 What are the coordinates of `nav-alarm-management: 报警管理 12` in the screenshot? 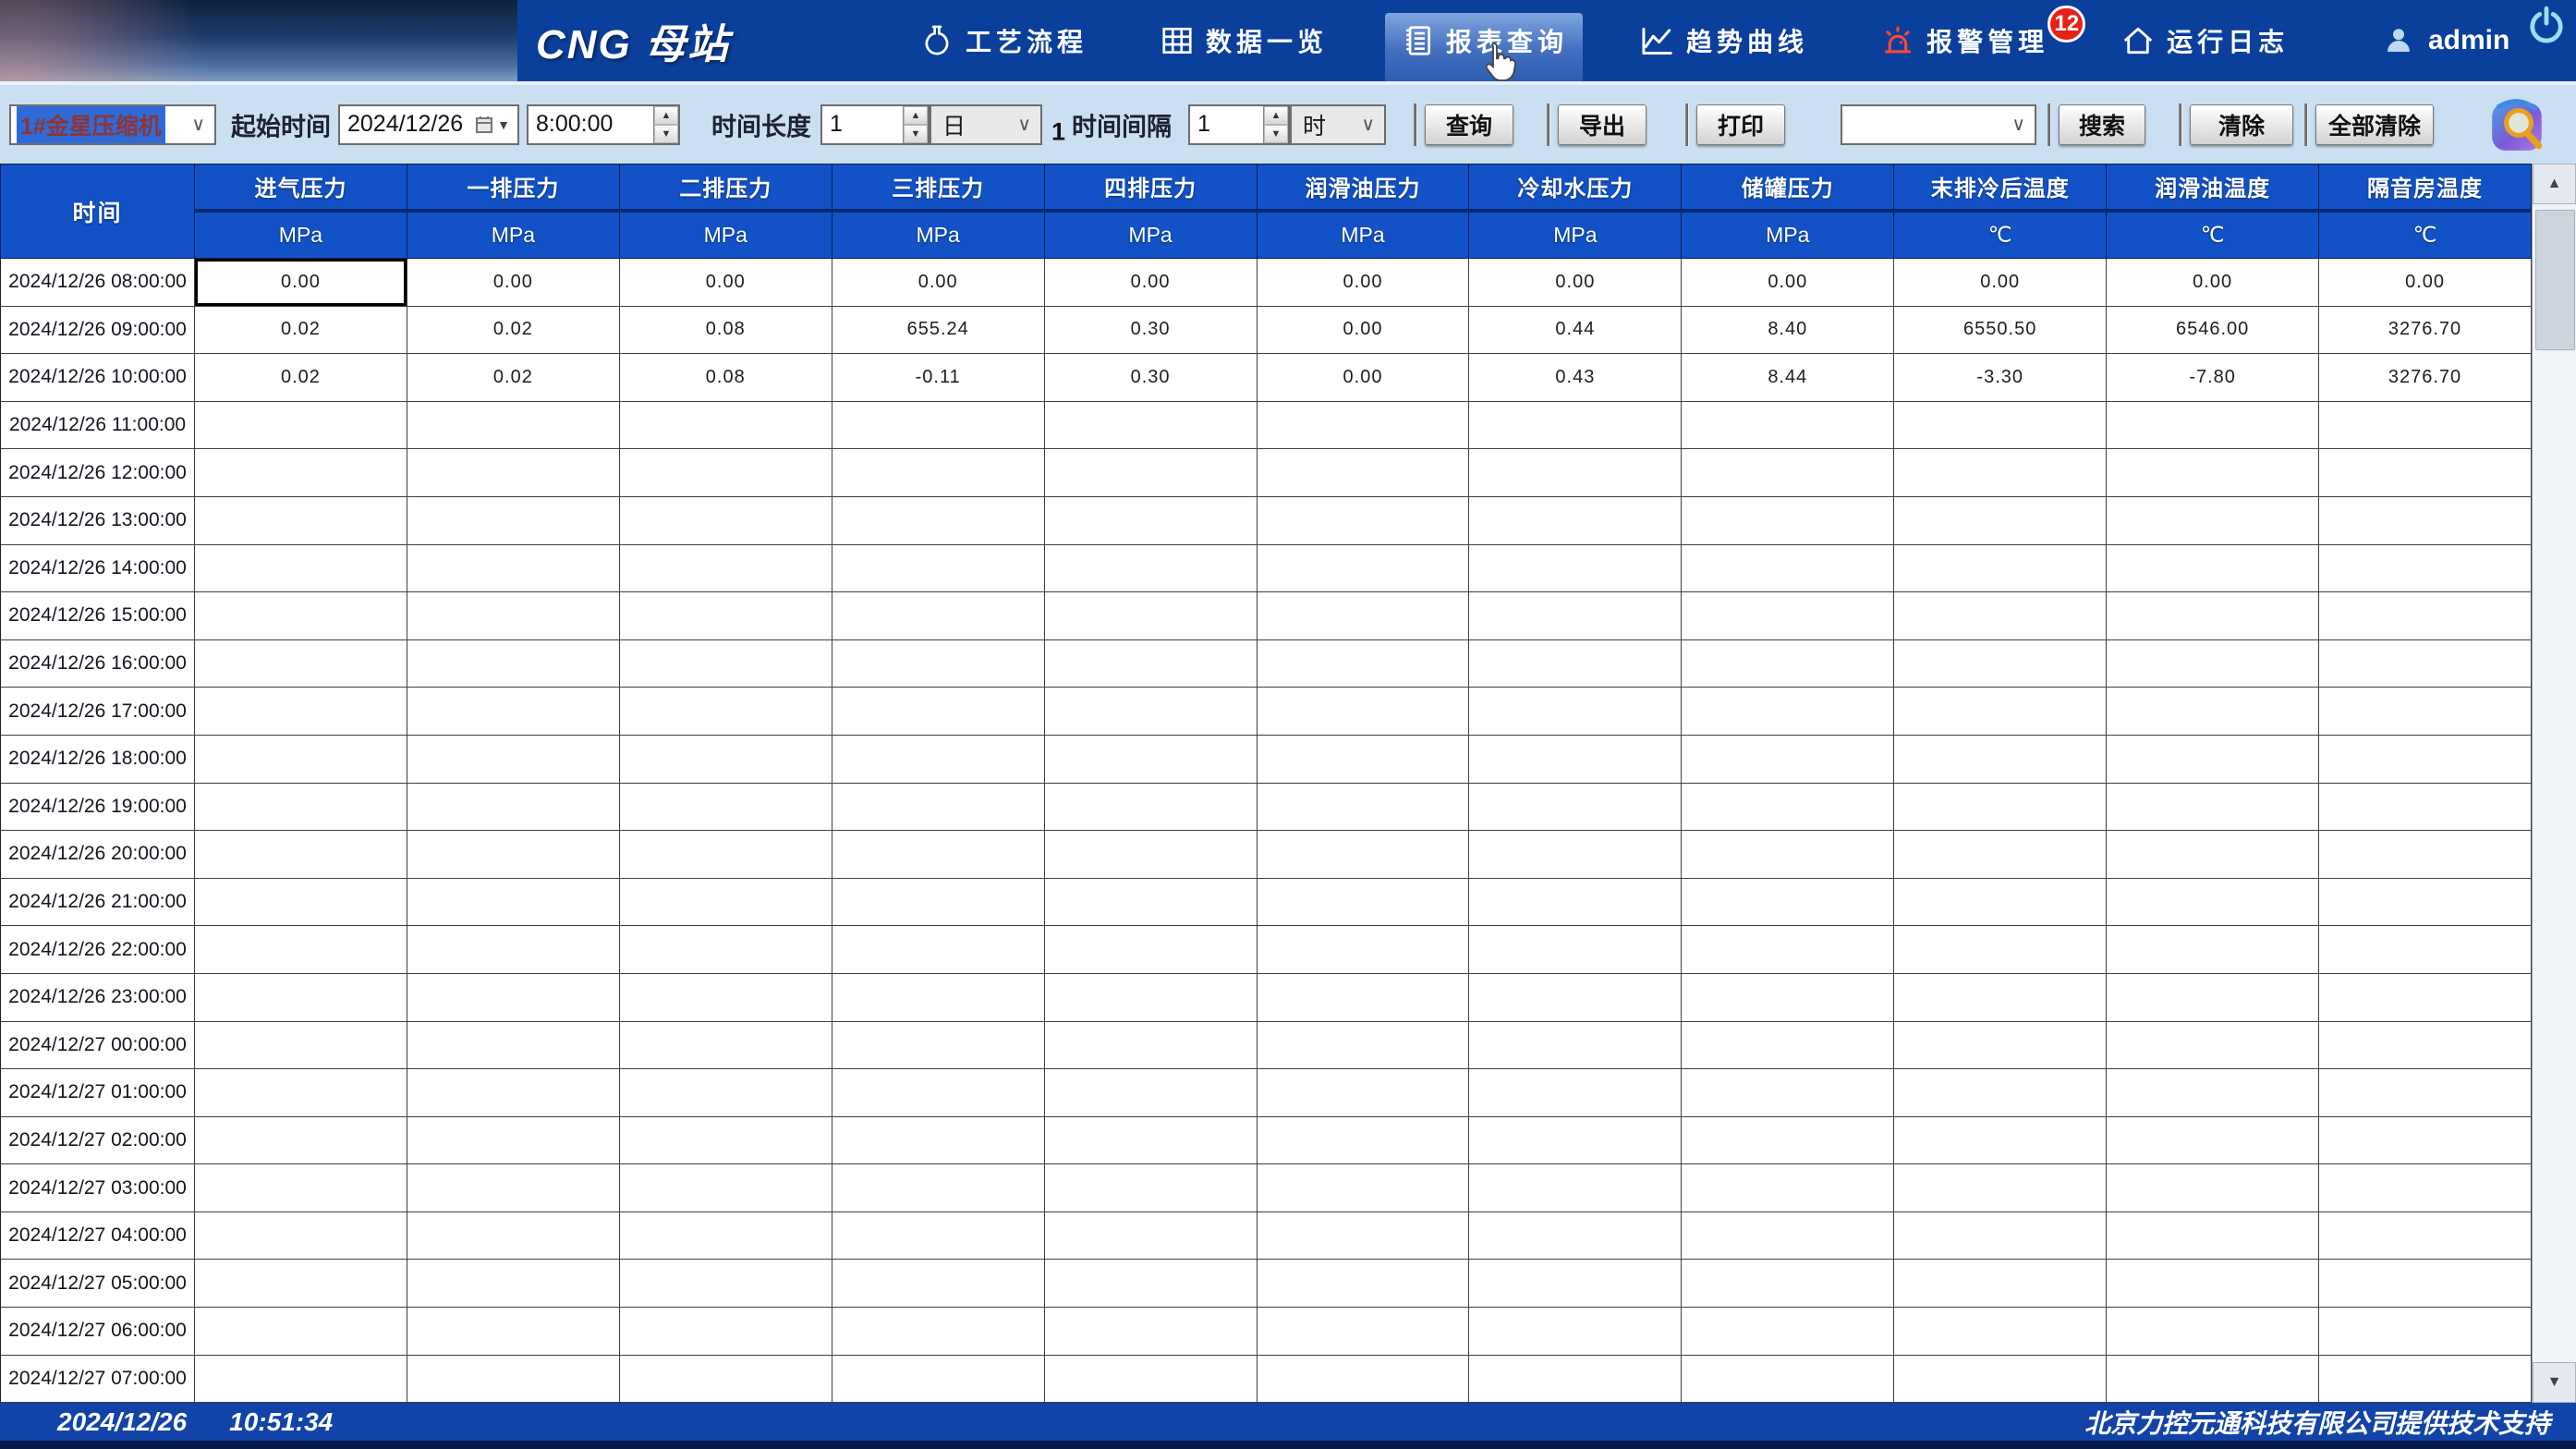 It's located at (1979, 40).